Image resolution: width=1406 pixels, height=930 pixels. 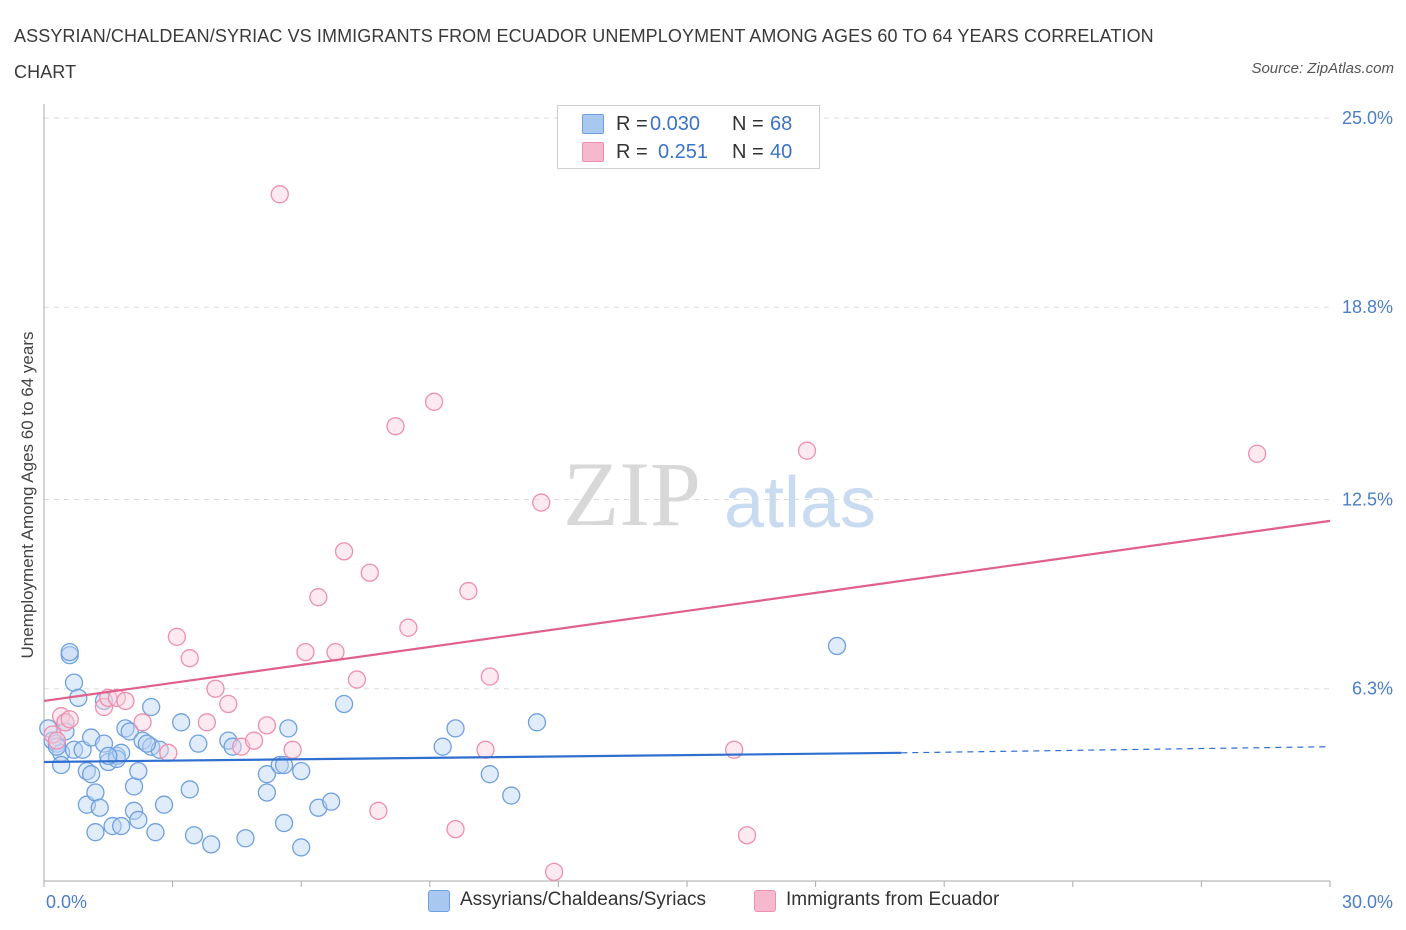 What do you see at coordinates (632, 494) in the screenshot?
I see `watermark-zip: ZIP` at bounding box center [632, 494].